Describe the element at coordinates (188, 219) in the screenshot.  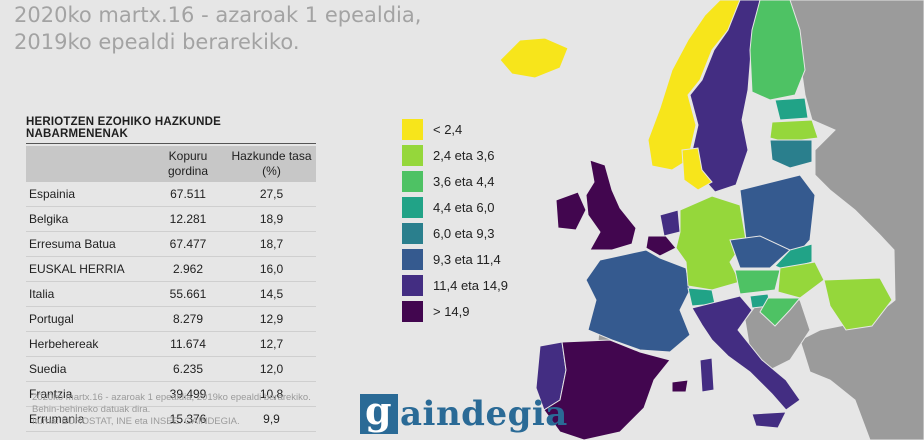
I see `row-count: 12.281` at that location.